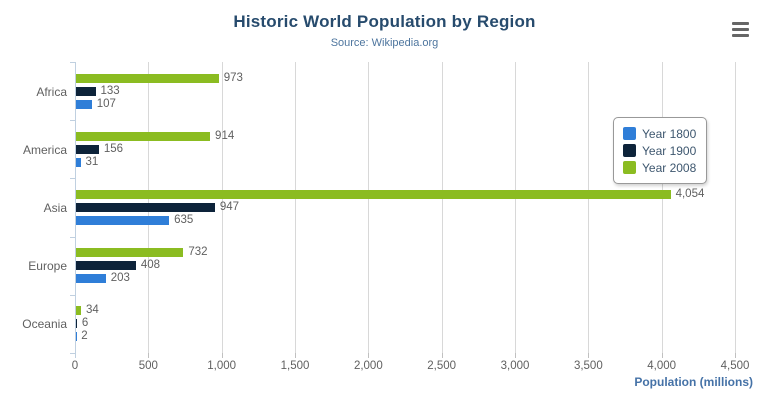  I want to click on bar-value-label: 156, so click(113, 148).